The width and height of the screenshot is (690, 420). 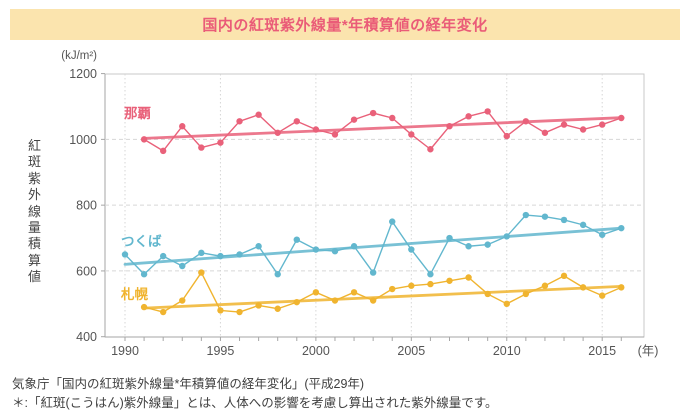 I want to click on y-tick-label: 600, so click(x=86, y=271).